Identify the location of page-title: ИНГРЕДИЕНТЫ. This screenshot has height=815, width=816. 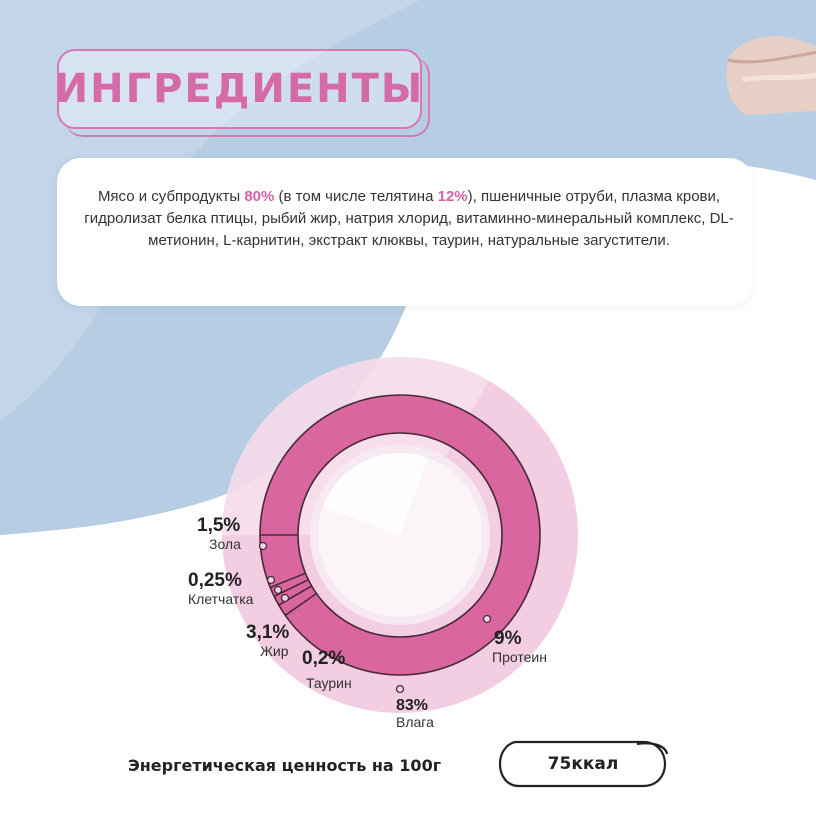
(239, 89).